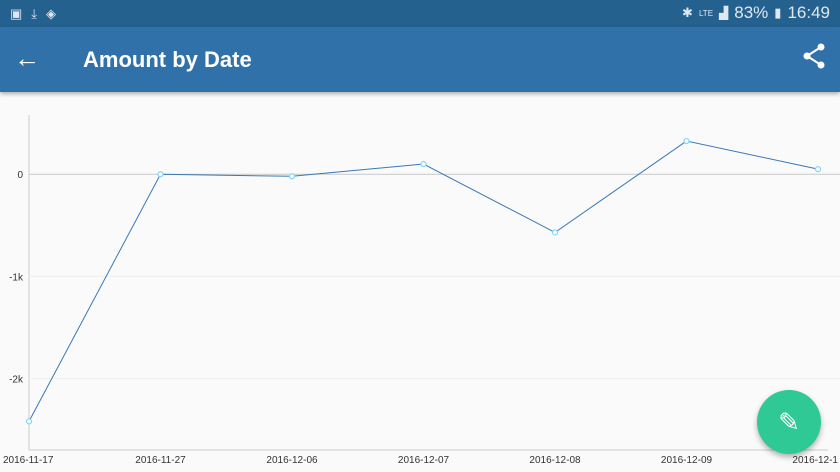  I want to click on edit-button: ✎, so click(789, 422).